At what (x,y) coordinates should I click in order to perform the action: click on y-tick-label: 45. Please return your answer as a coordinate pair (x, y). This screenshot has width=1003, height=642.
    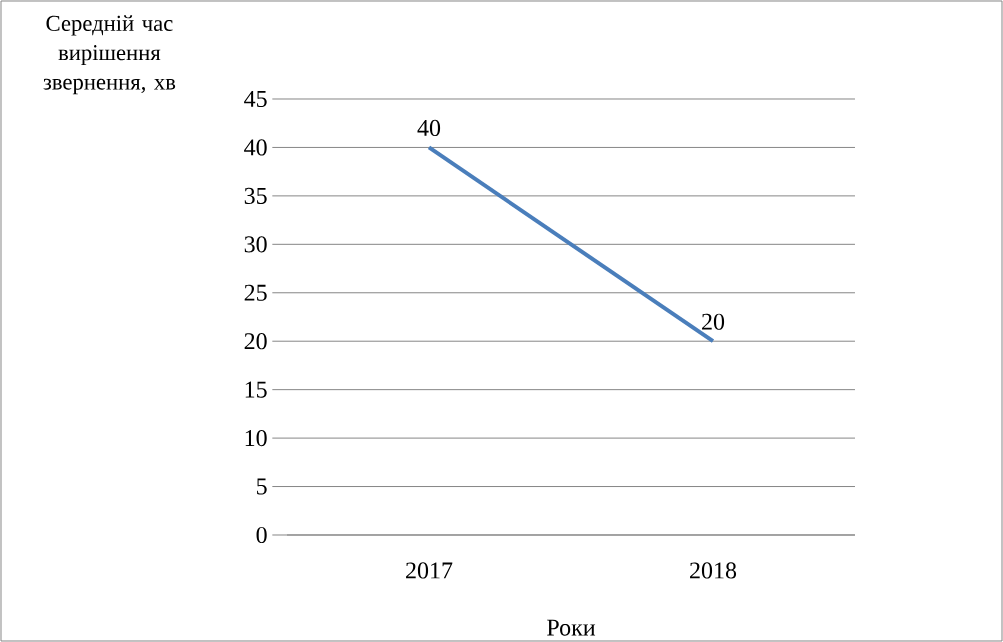
    Looking at the image, I should click on (255, 99).